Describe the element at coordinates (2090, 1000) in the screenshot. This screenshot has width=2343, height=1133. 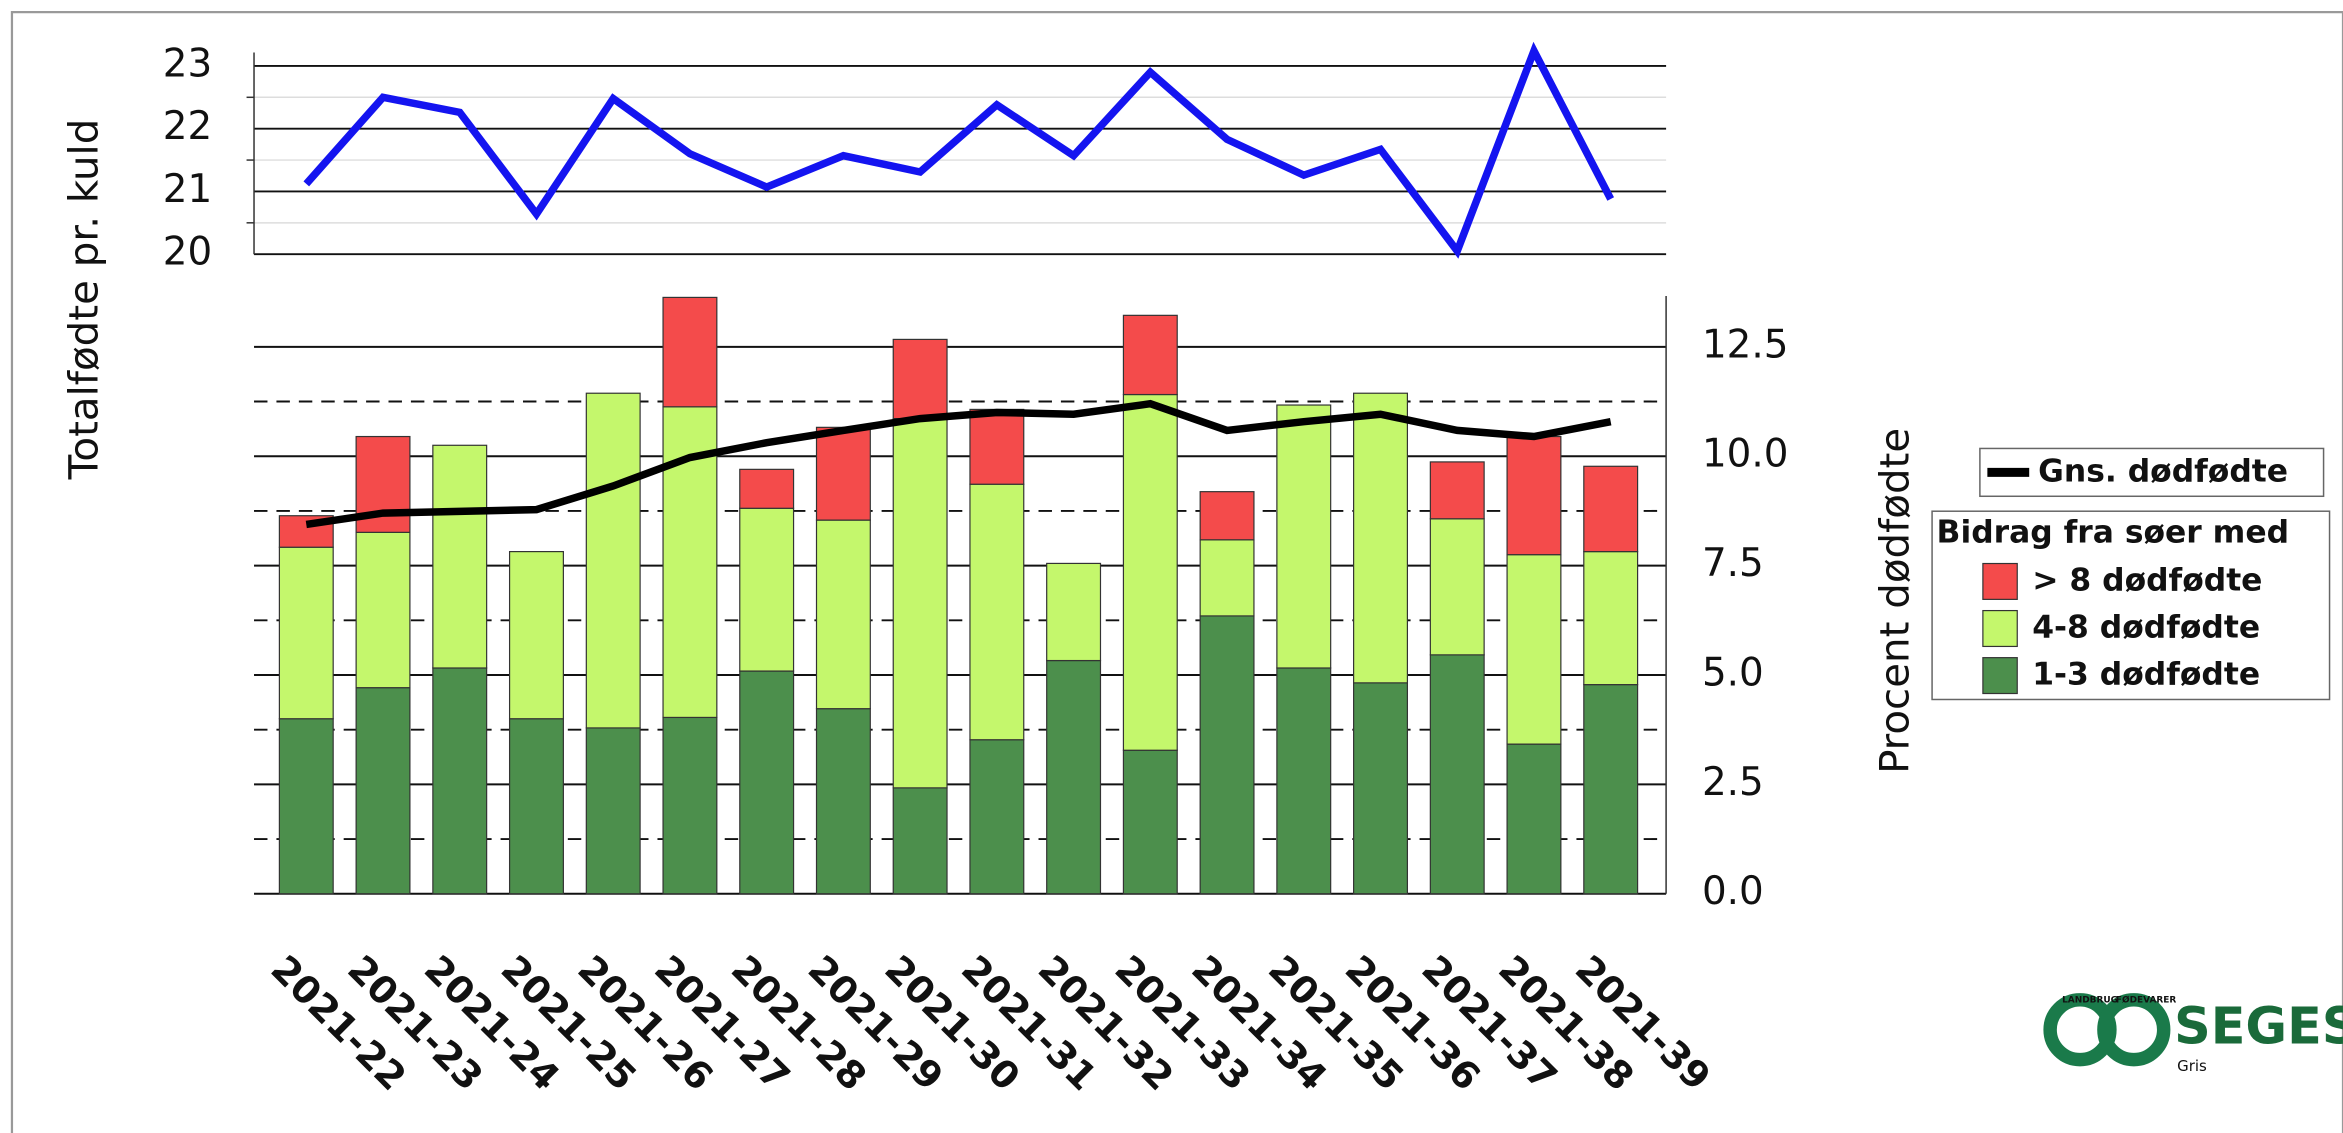
I see `logo-ring-text: LANDBRUG` at that location.